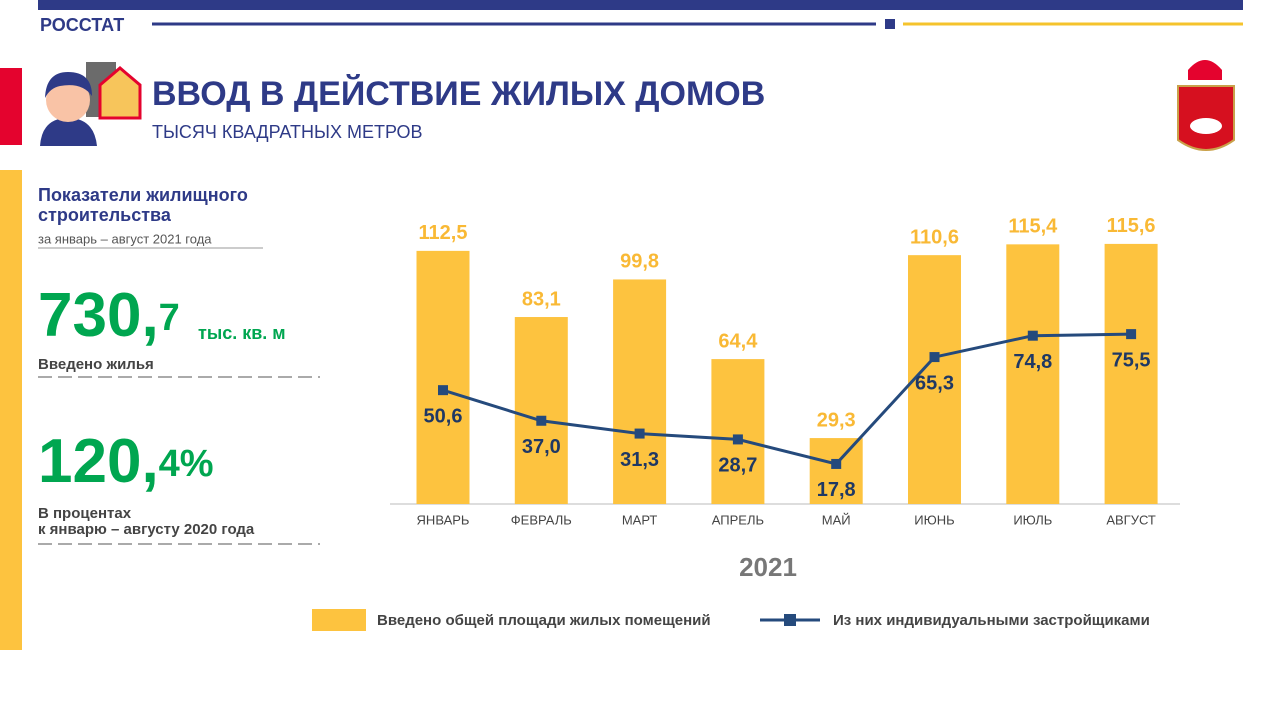 The width and height of the screenshot is (1280, 720). I want to click on percent-caption: В процентах, so click(85, 513).